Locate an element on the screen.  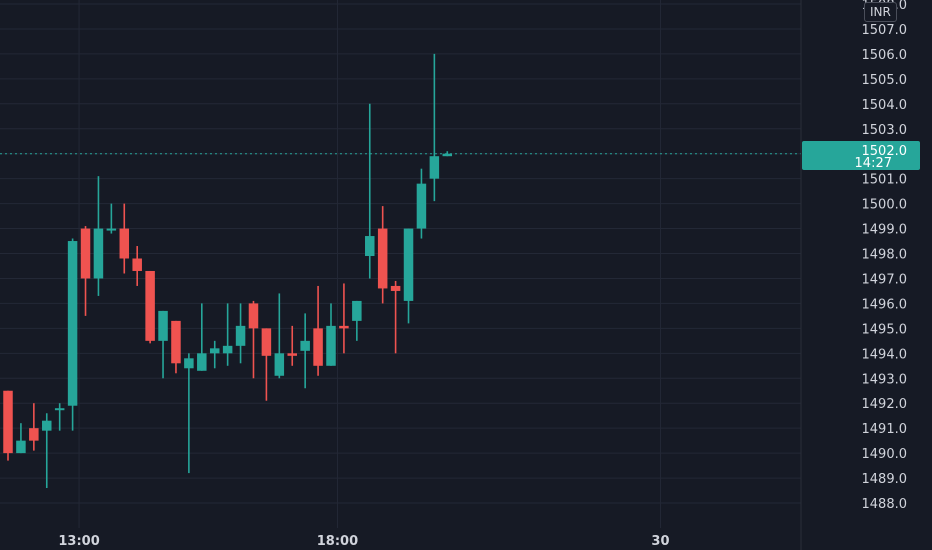
price-tick-label: 1506.0 is located at coordinates (885, 55).